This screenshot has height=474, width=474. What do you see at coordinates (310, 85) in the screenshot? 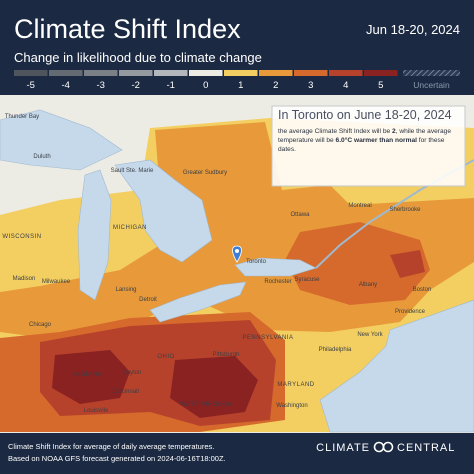
I see `legend-label: 3` at bounding box center [310, 85].